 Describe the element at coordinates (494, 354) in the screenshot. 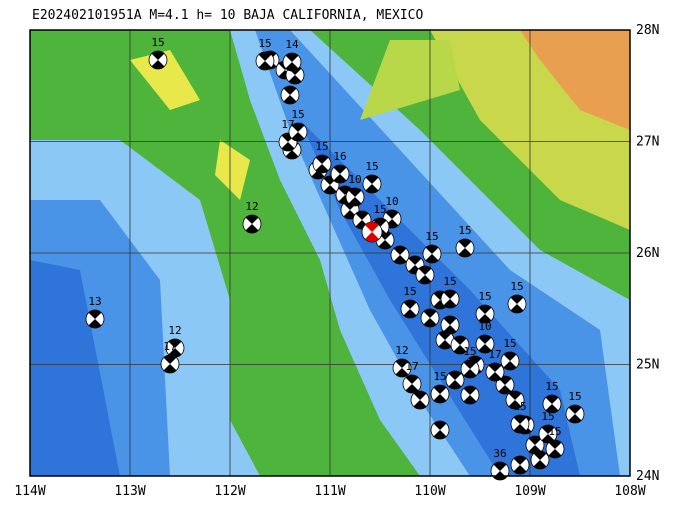

I see `depth-label: 17` at that location.